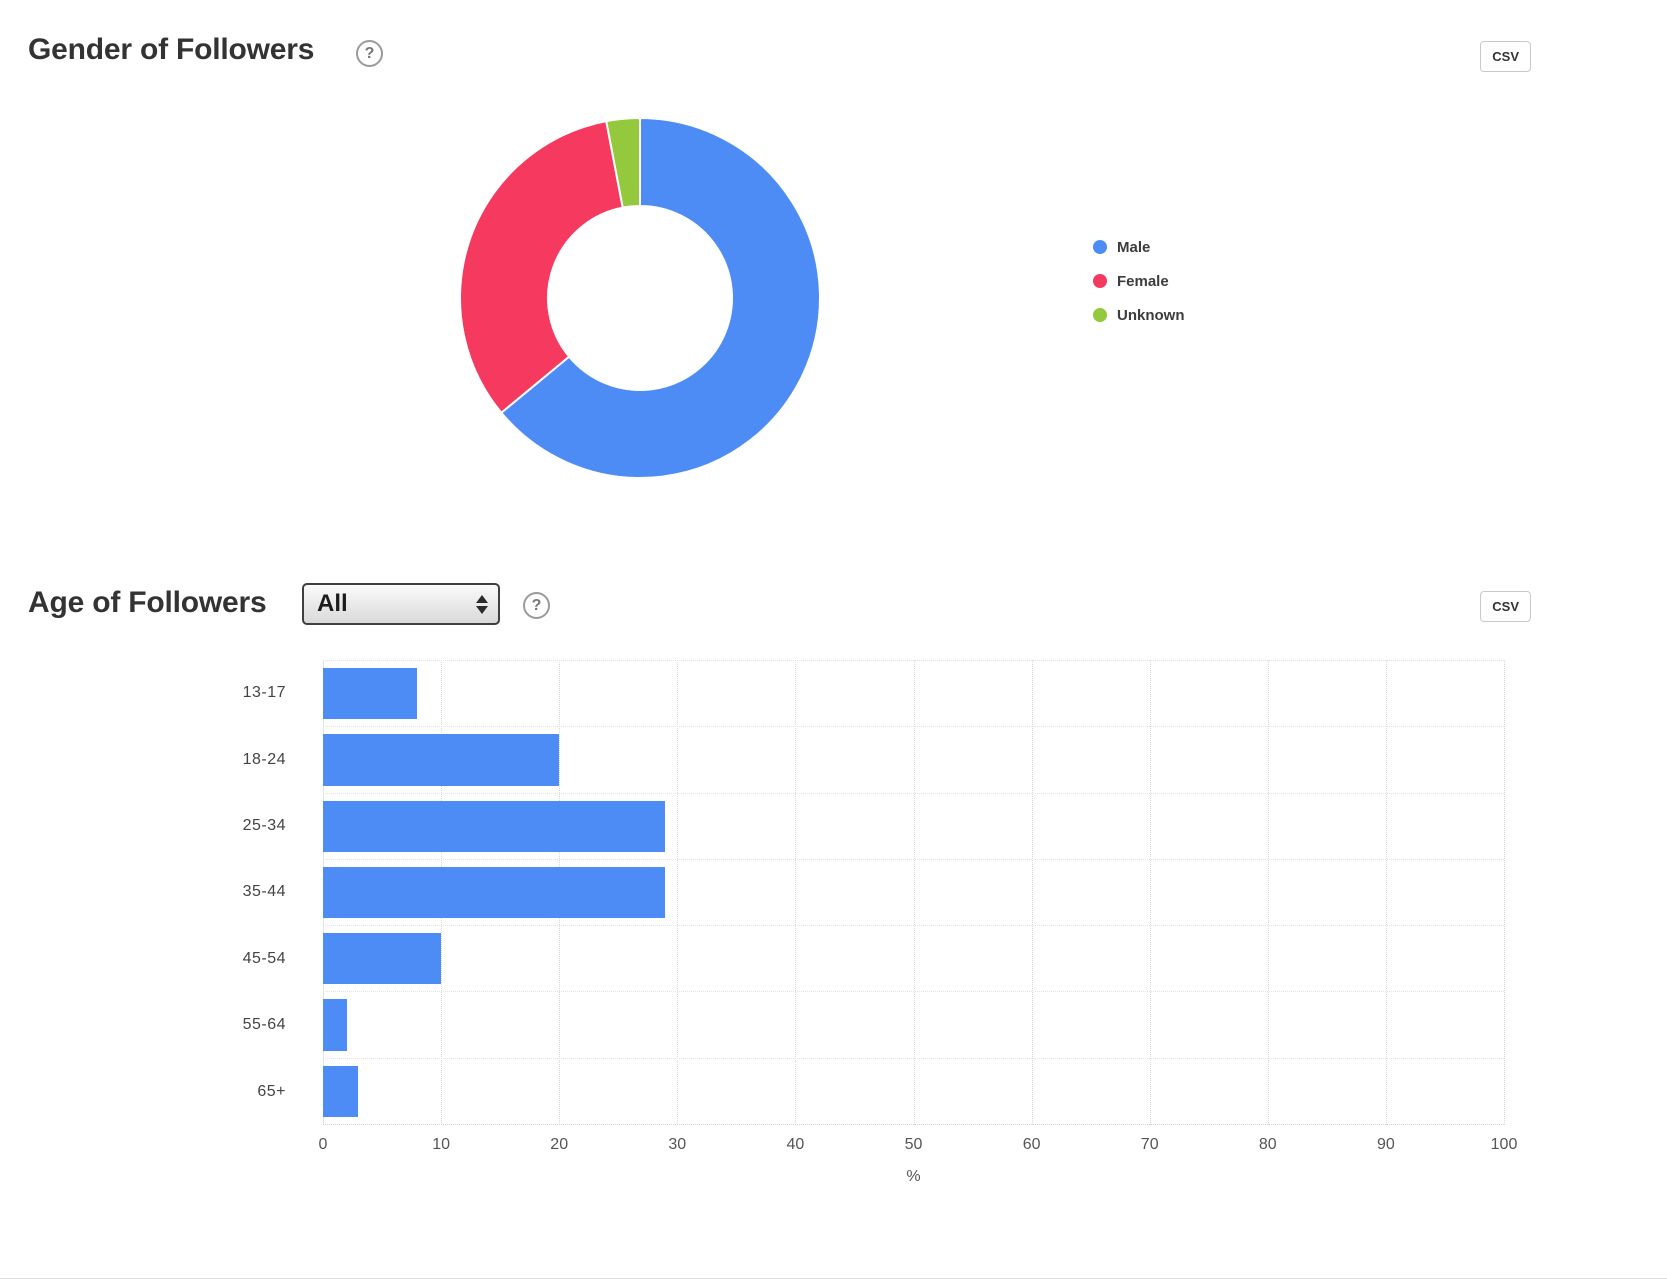 The image size is (1667, 1279). I want to click on age-section-title: Age of Followers, so click(147, 602).